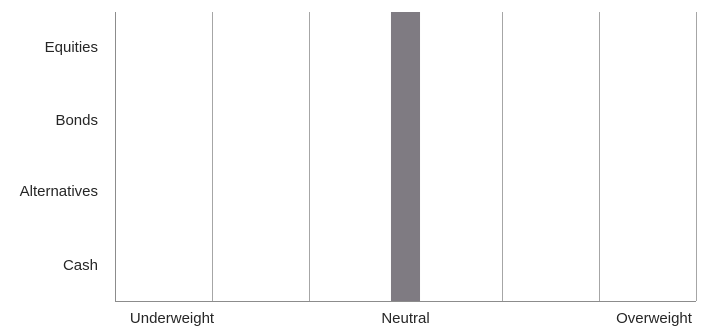 This screenshot has height=326, width=704. Describe the element at coordinates (76, 120) in the screenshot. I see `category-label-bonds: Bonds` at that location.